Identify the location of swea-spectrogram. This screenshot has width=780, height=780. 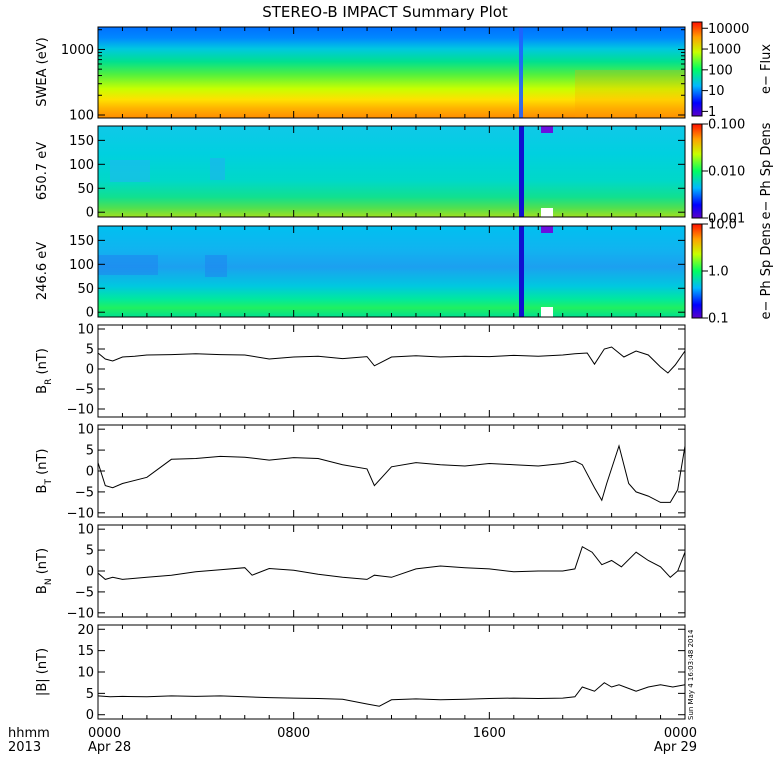
(391, 72).